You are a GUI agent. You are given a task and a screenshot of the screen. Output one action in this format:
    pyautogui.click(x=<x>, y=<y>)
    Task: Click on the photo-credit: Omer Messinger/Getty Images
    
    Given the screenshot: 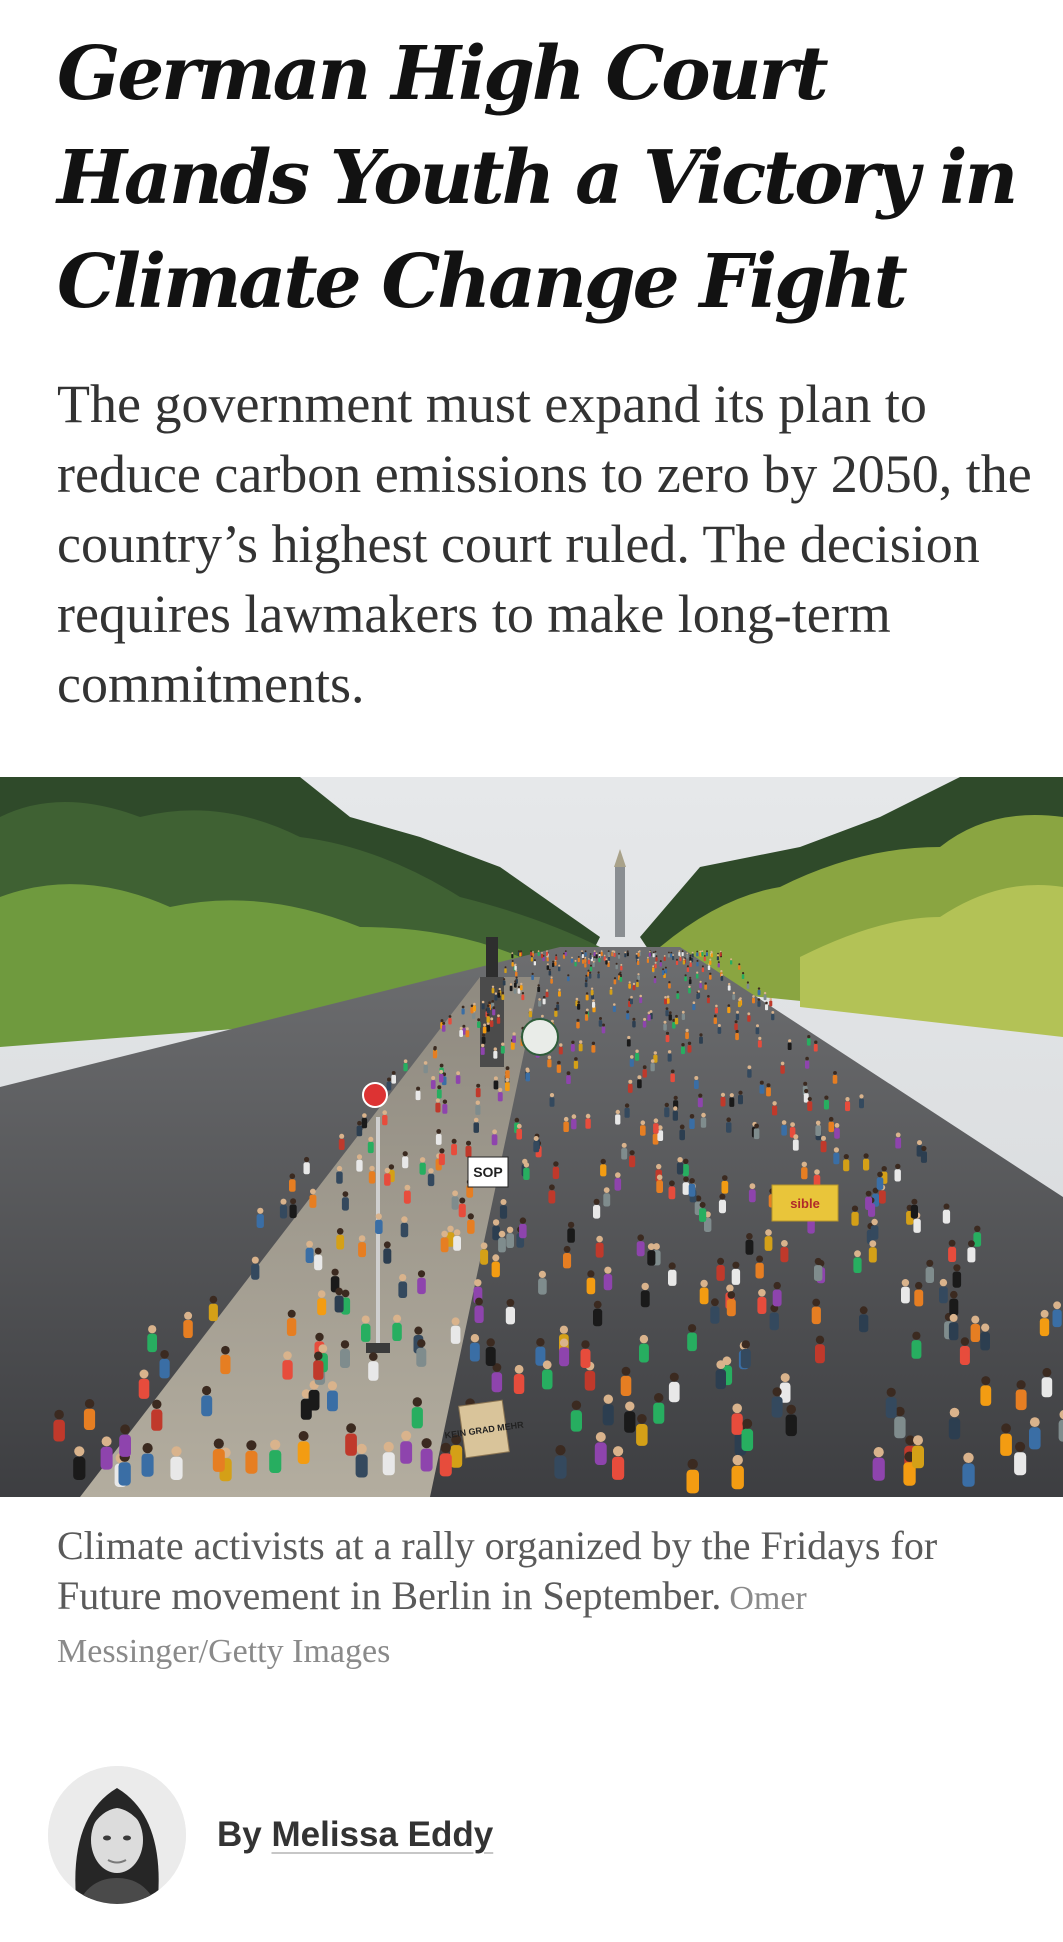 What is the action you would take?
    pyautogui.click(x=432, y=1625)
    